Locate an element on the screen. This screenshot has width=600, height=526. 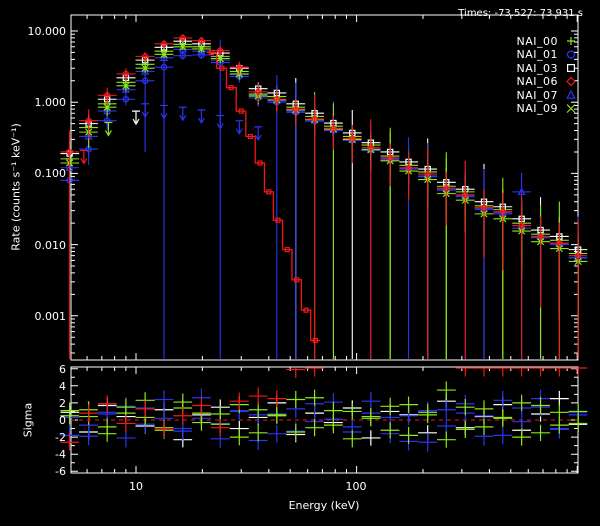
legend-item-nai01: NAI_01 is located at coordinates (537, 54).